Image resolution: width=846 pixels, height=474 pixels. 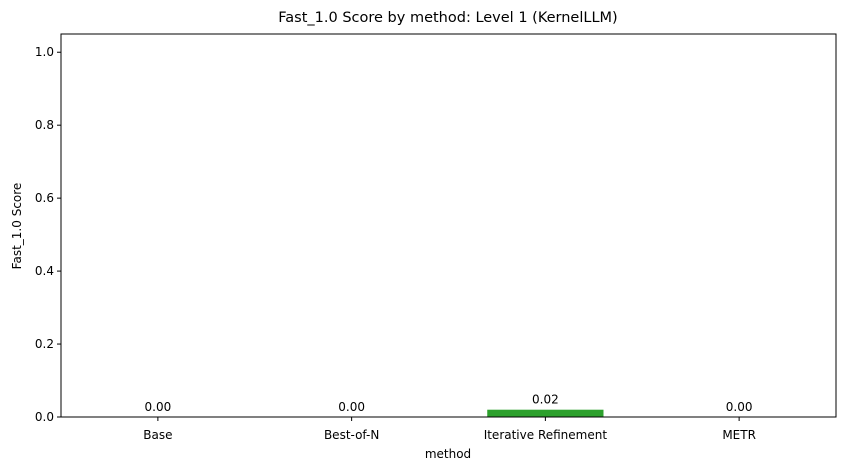 I want to click on y-axis-label: Fast_1.0 Score, so click(x=17, y=226).